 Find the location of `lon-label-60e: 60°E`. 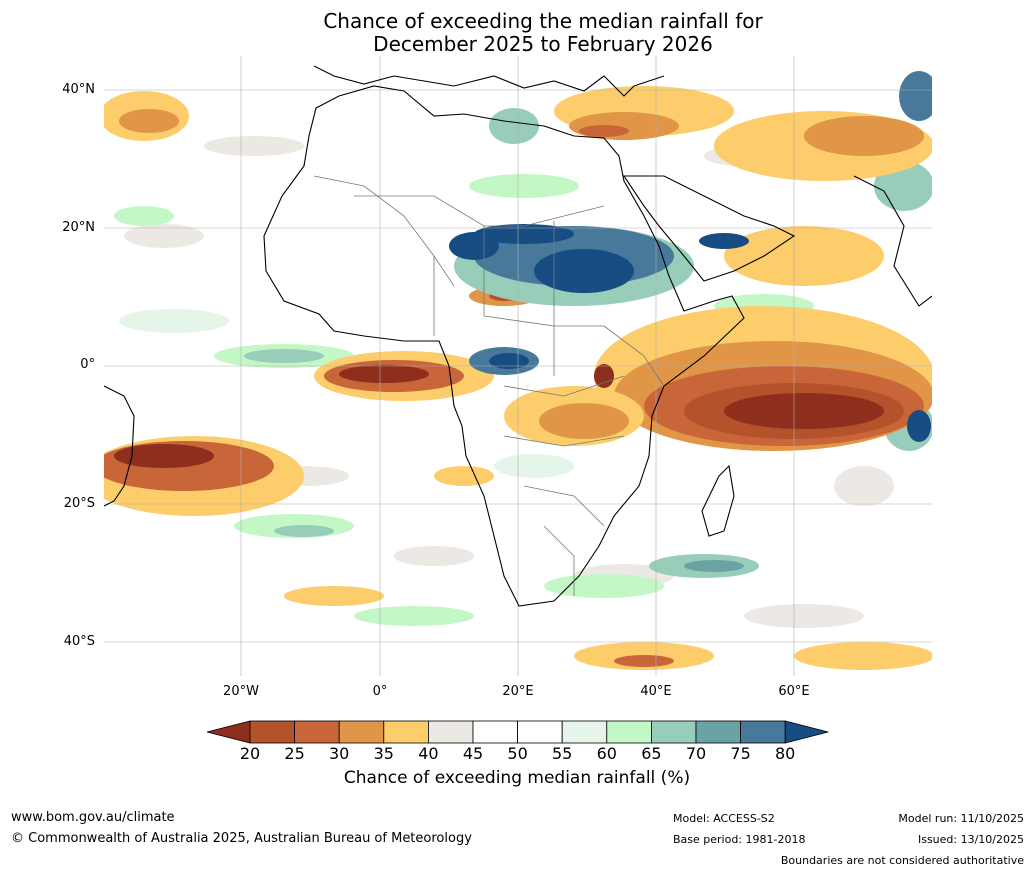

lon-label-60e: 60°E is located at coordinates (794, 691).